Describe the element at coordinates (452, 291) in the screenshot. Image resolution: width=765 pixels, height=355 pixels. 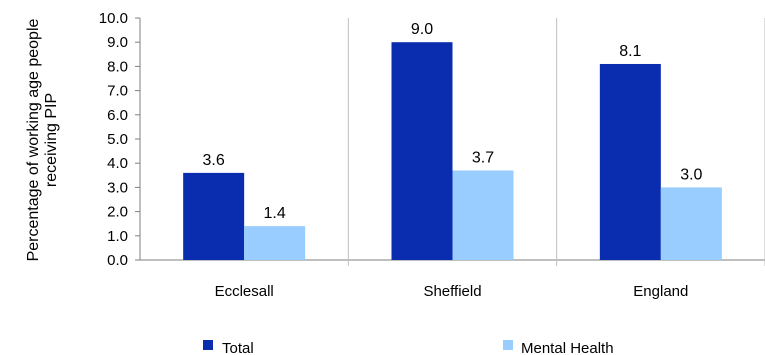
I see `x-tick-label-sheffield: Sheffield` at that location.